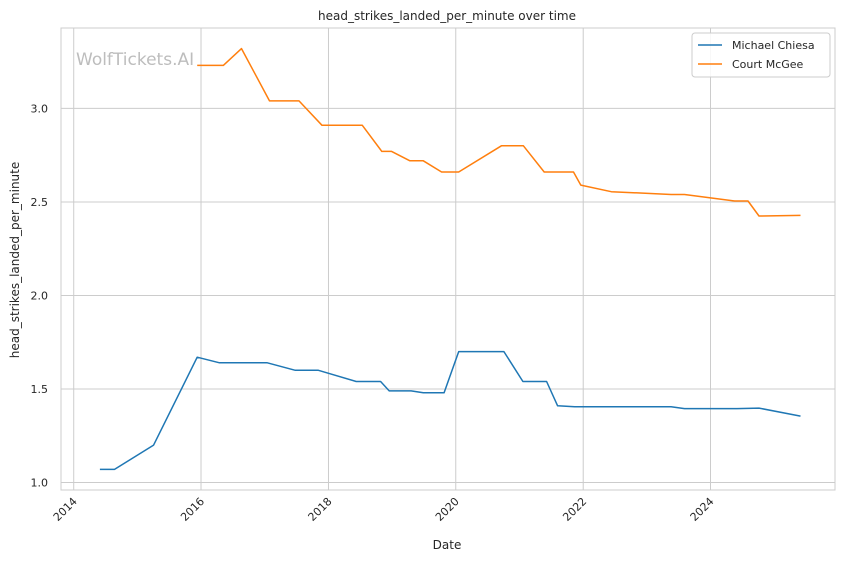 The width and height of the screenshot is (844, 561). What do you see at coordinates (40, 202) in the screenshot?
I see `y-tick-label: 2.5` at bounding box center [40, 202].